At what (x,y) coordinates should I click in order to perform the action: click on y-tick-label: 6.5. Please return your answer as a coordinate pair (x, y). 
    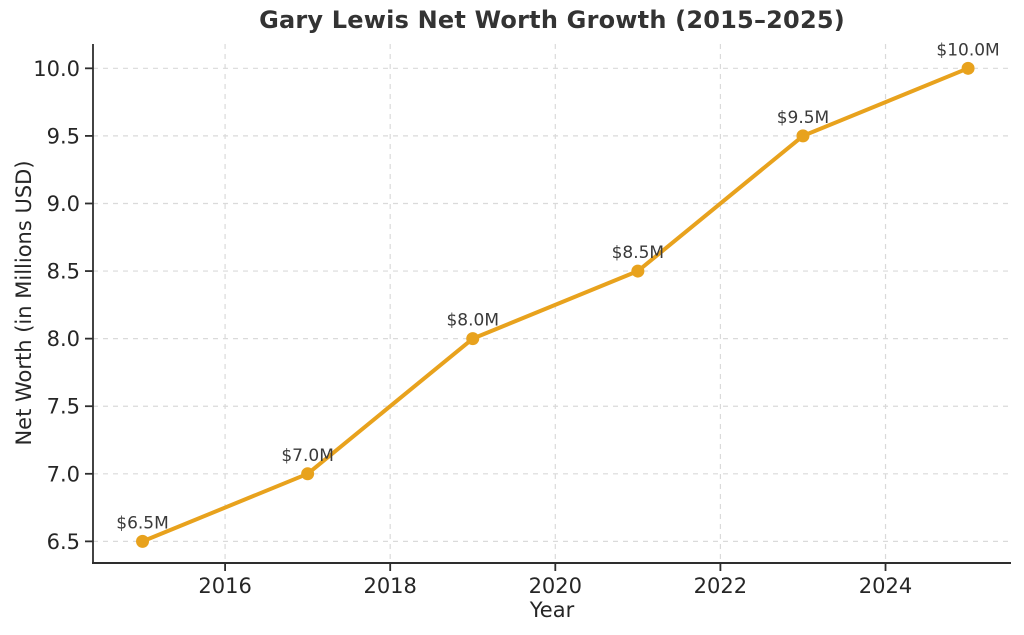
    Looking at the image, I should click on (63, 542).